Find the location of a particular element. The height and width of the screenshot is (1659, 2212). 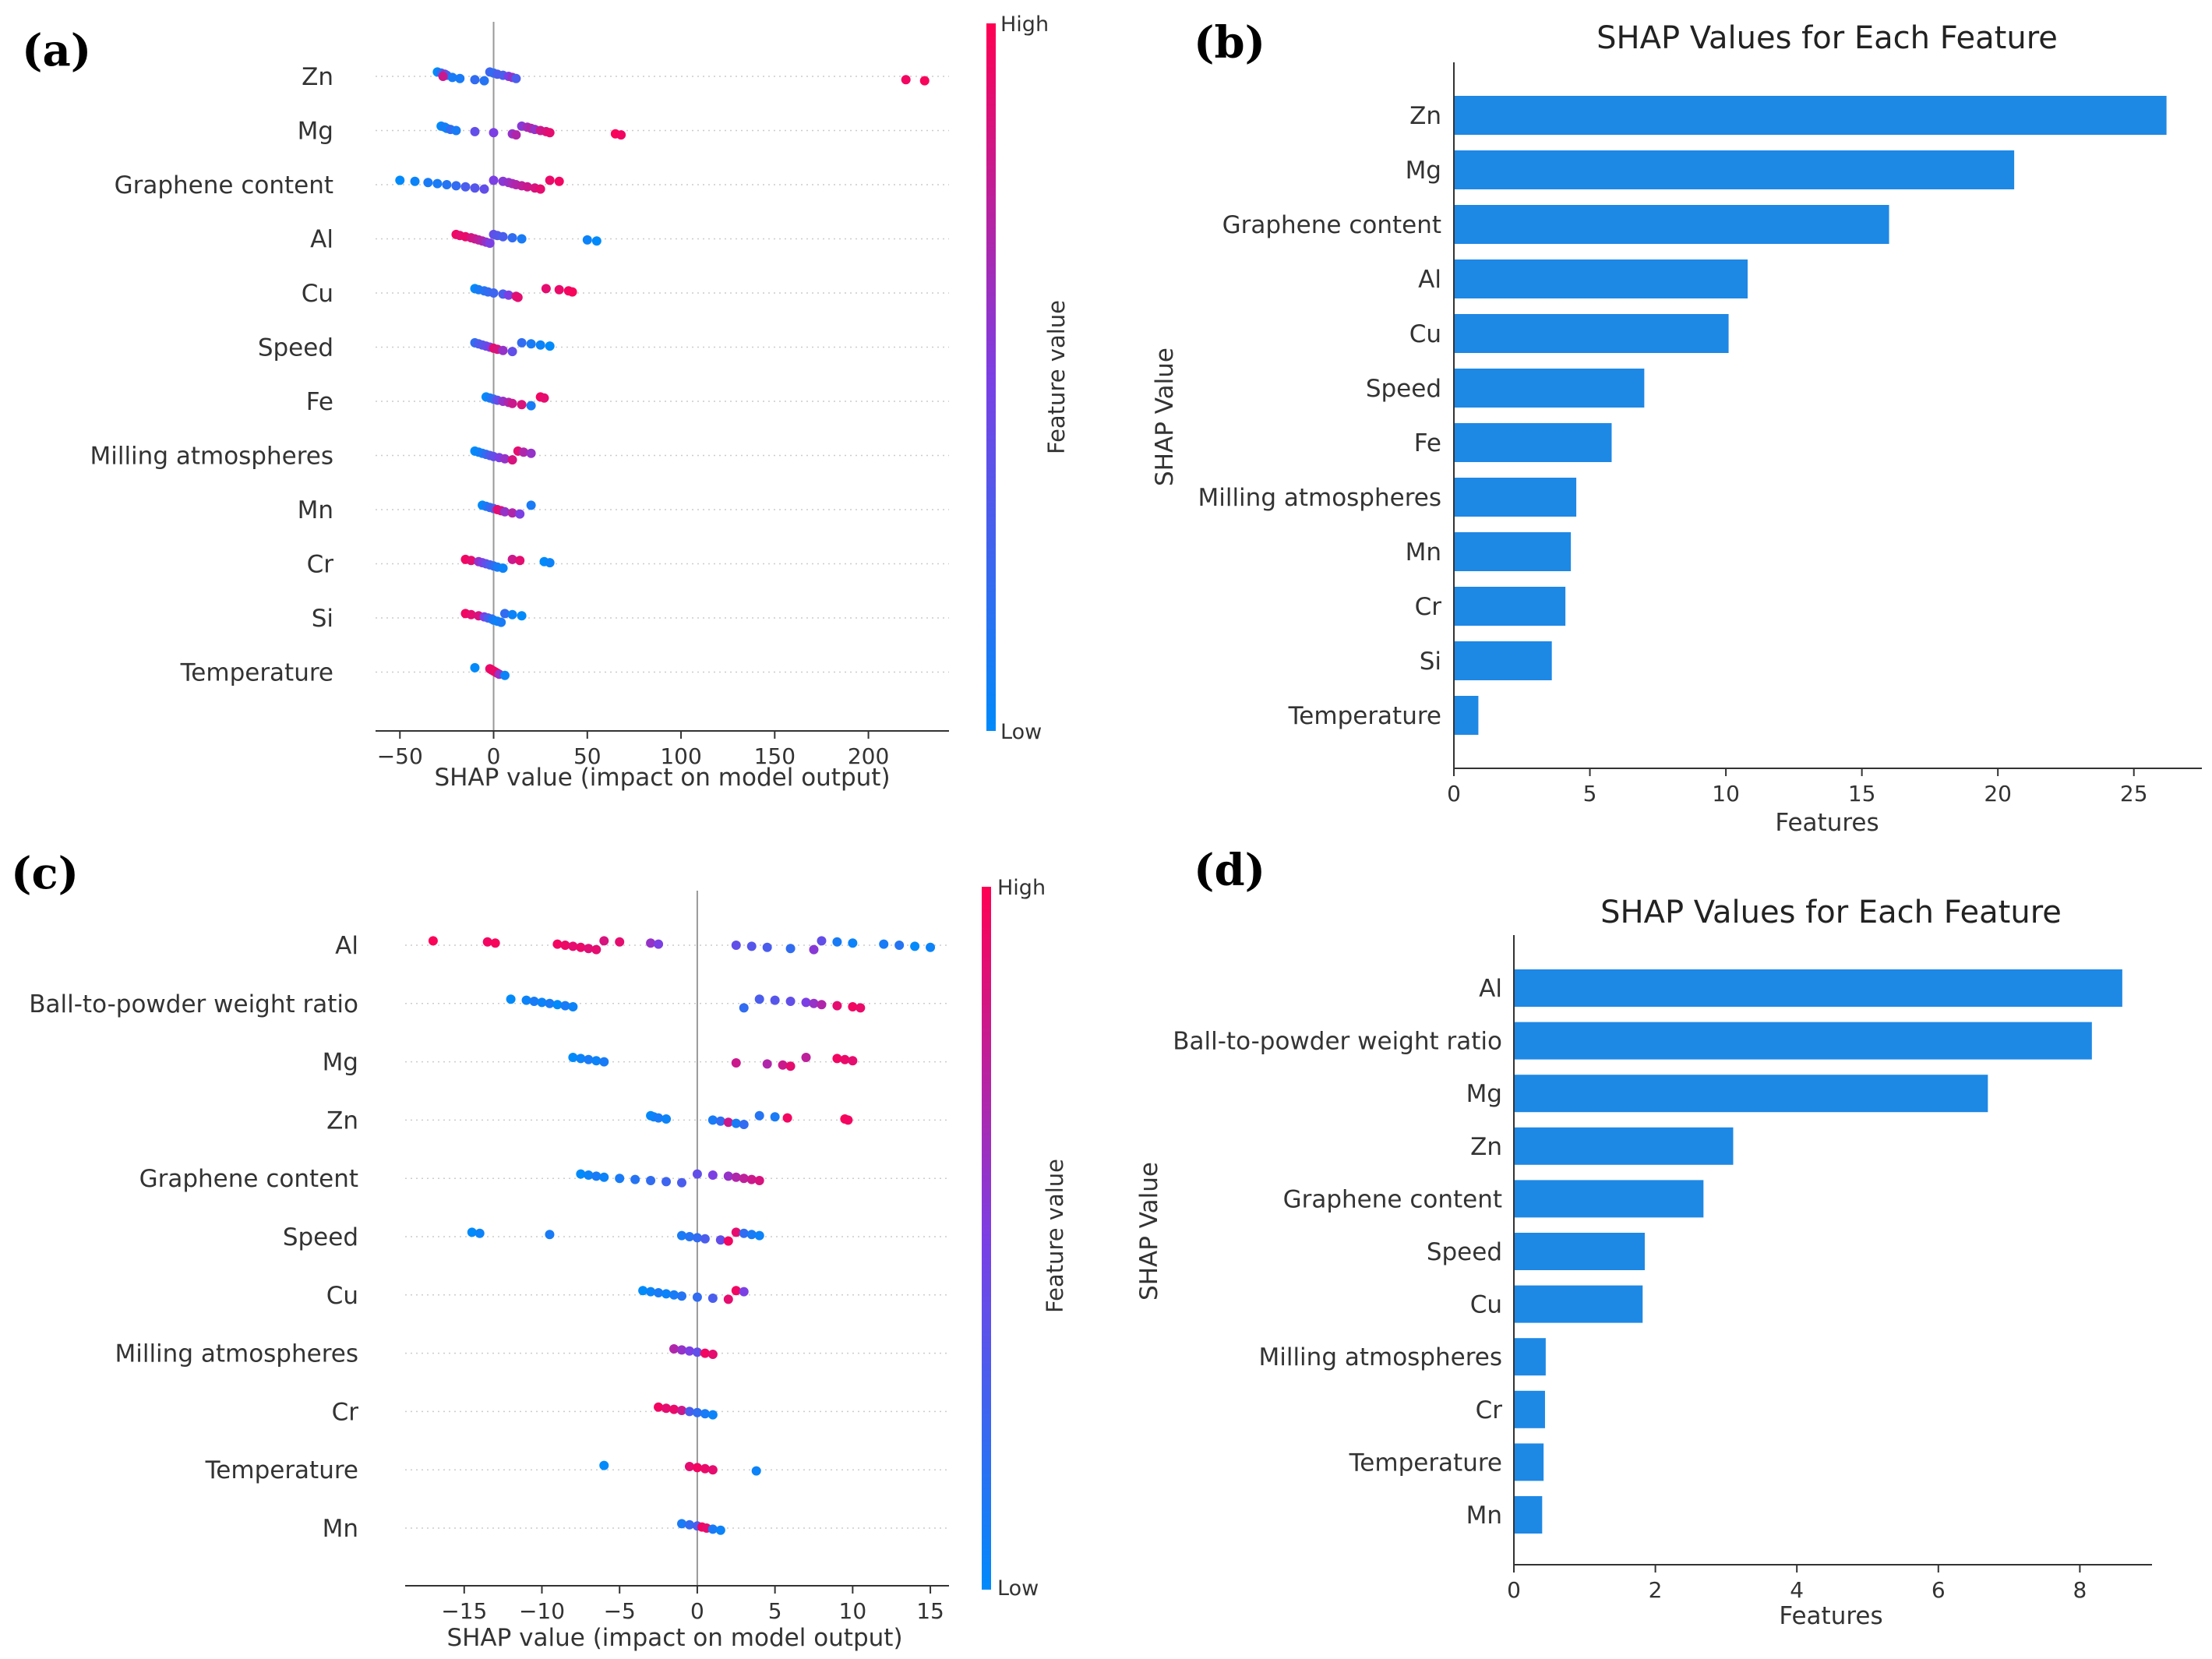

feature-label: Graphene content is located at coordinates (224, 185).